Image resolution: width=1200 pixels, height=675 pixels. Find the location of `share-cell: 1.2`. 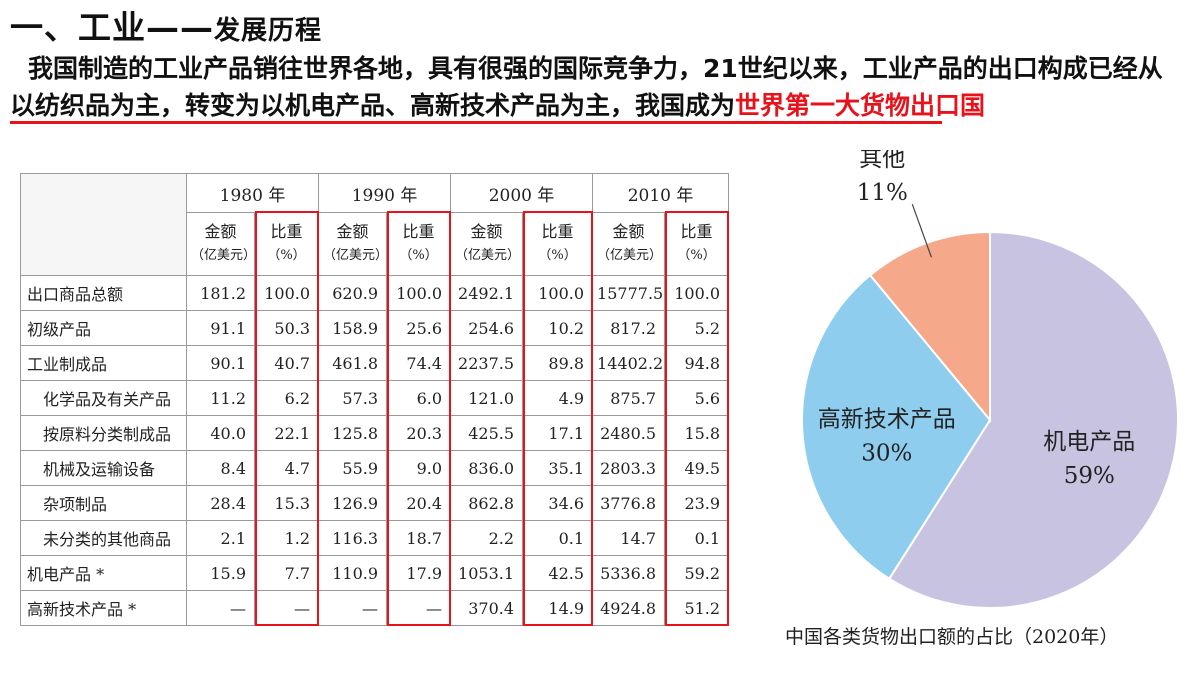

share-cell: 1.2 is located at coordinates (286, 538).